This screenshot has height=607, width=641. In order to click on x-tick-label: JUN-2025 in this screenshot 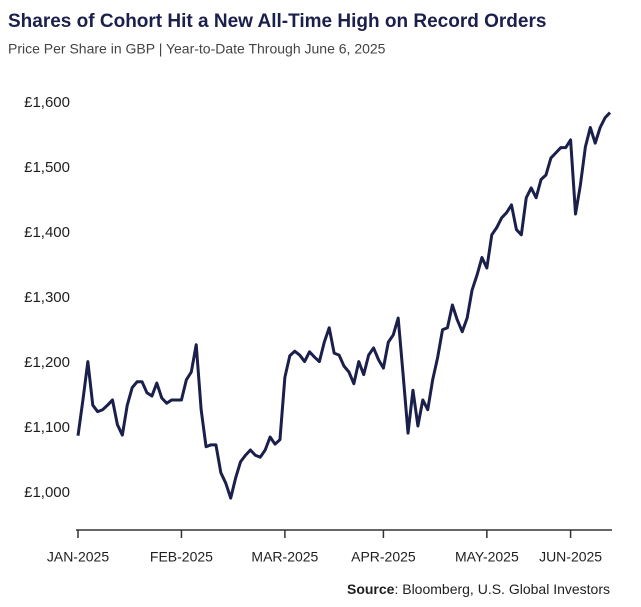, I will do `click(570, 557)`.